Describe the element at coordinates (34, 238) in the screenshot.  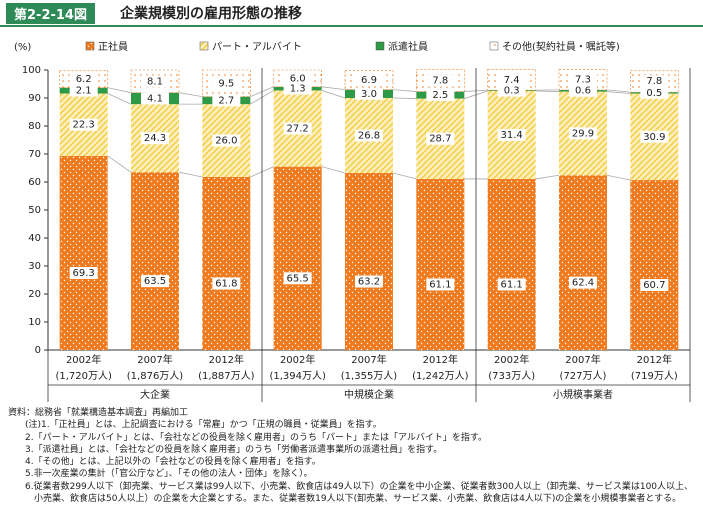
I see `y-tick-label: 40` at that location.